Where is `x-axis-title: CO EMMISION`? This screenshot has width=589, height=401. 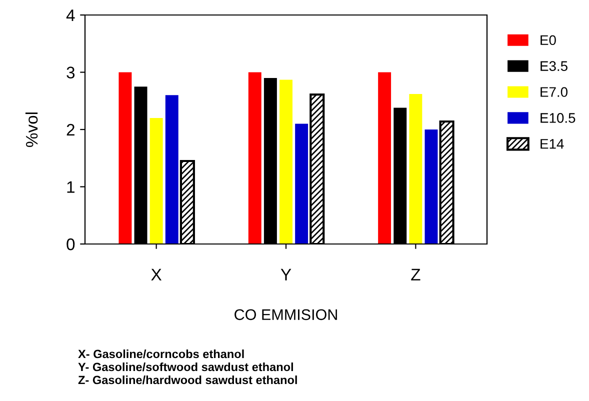
x-axis-title: CO EMMISION is located at coordinates (285, 314).